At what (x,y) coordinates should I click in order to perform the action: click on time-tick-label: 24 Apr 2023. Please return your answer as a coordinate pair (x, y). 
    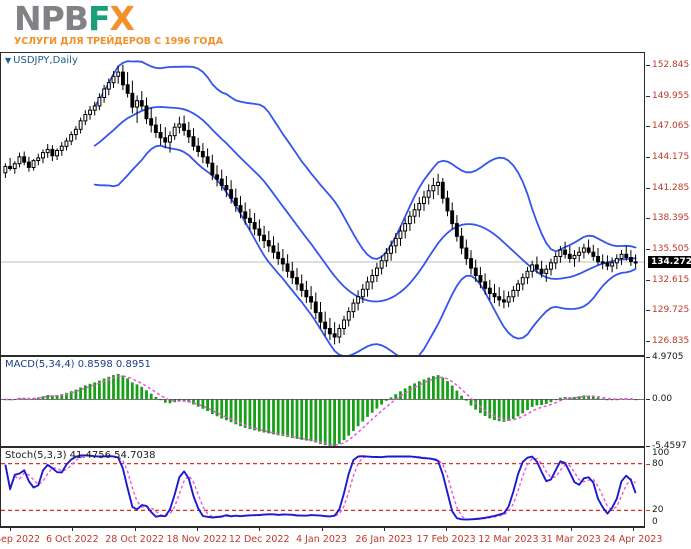
    Looking at the image, I should click on (633, 539).